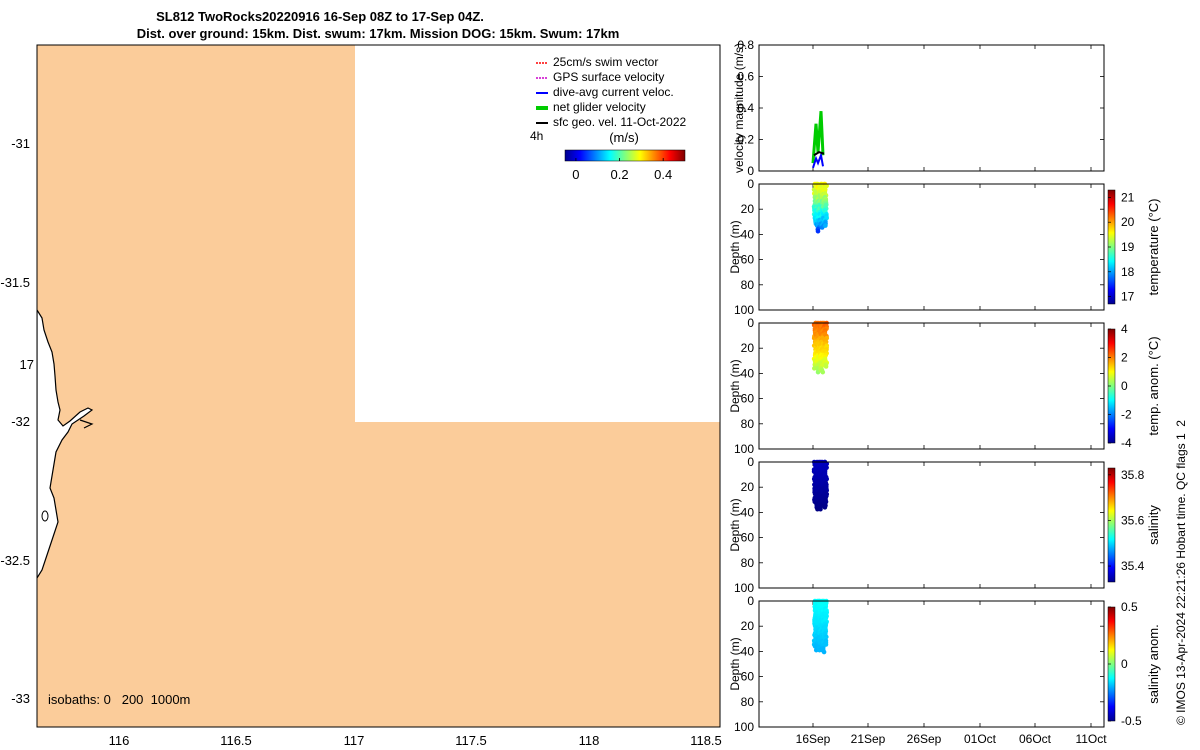 The image size is (1200, 750). Describe the element at coordinates (613, 92) in the screenshot. I see `legend-label-dive-avg: dive-avg current veloc.` at that location.